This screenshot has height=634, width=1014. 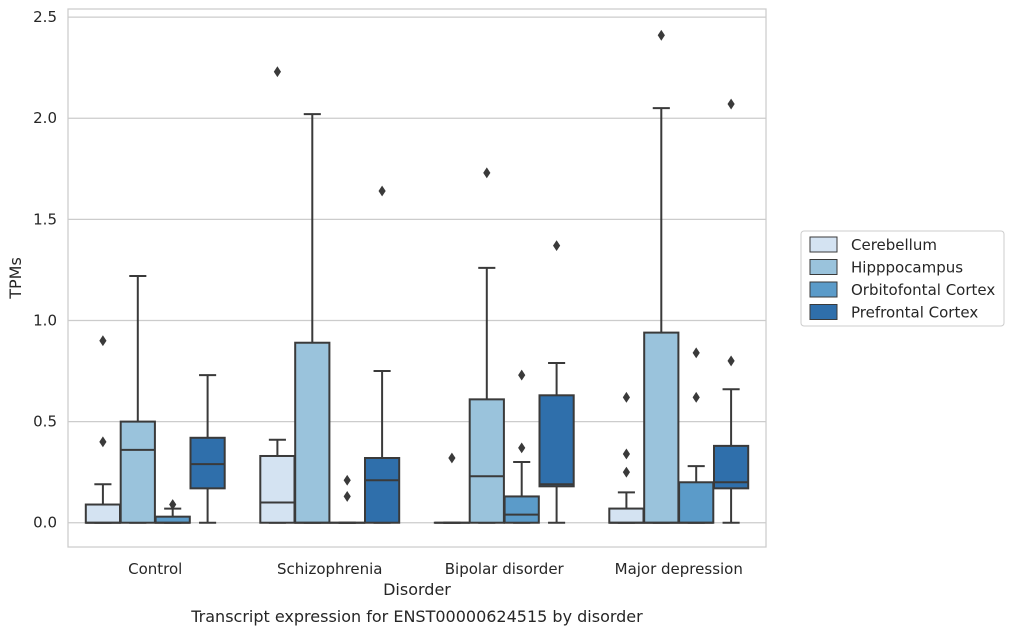 What do you see at coordinates (894, 245) in the screenshot?
I see `legend-label: Cerebellum` at bounding box center [894, 245].